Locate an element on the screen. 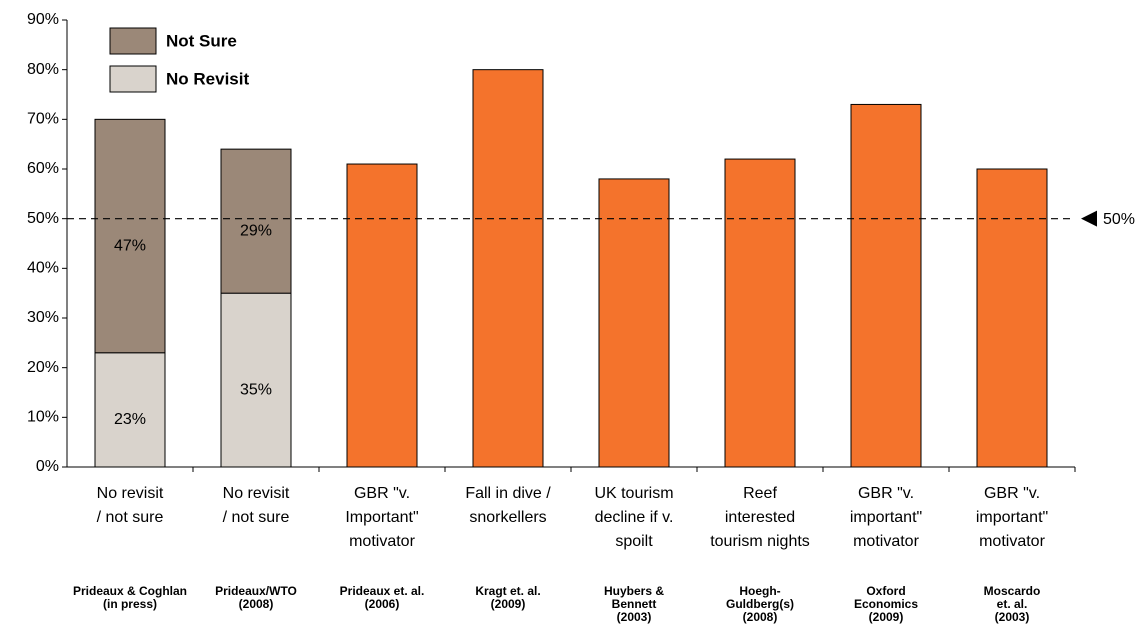  x-tick-label: snorkellers is located at coordinates (507, 517).